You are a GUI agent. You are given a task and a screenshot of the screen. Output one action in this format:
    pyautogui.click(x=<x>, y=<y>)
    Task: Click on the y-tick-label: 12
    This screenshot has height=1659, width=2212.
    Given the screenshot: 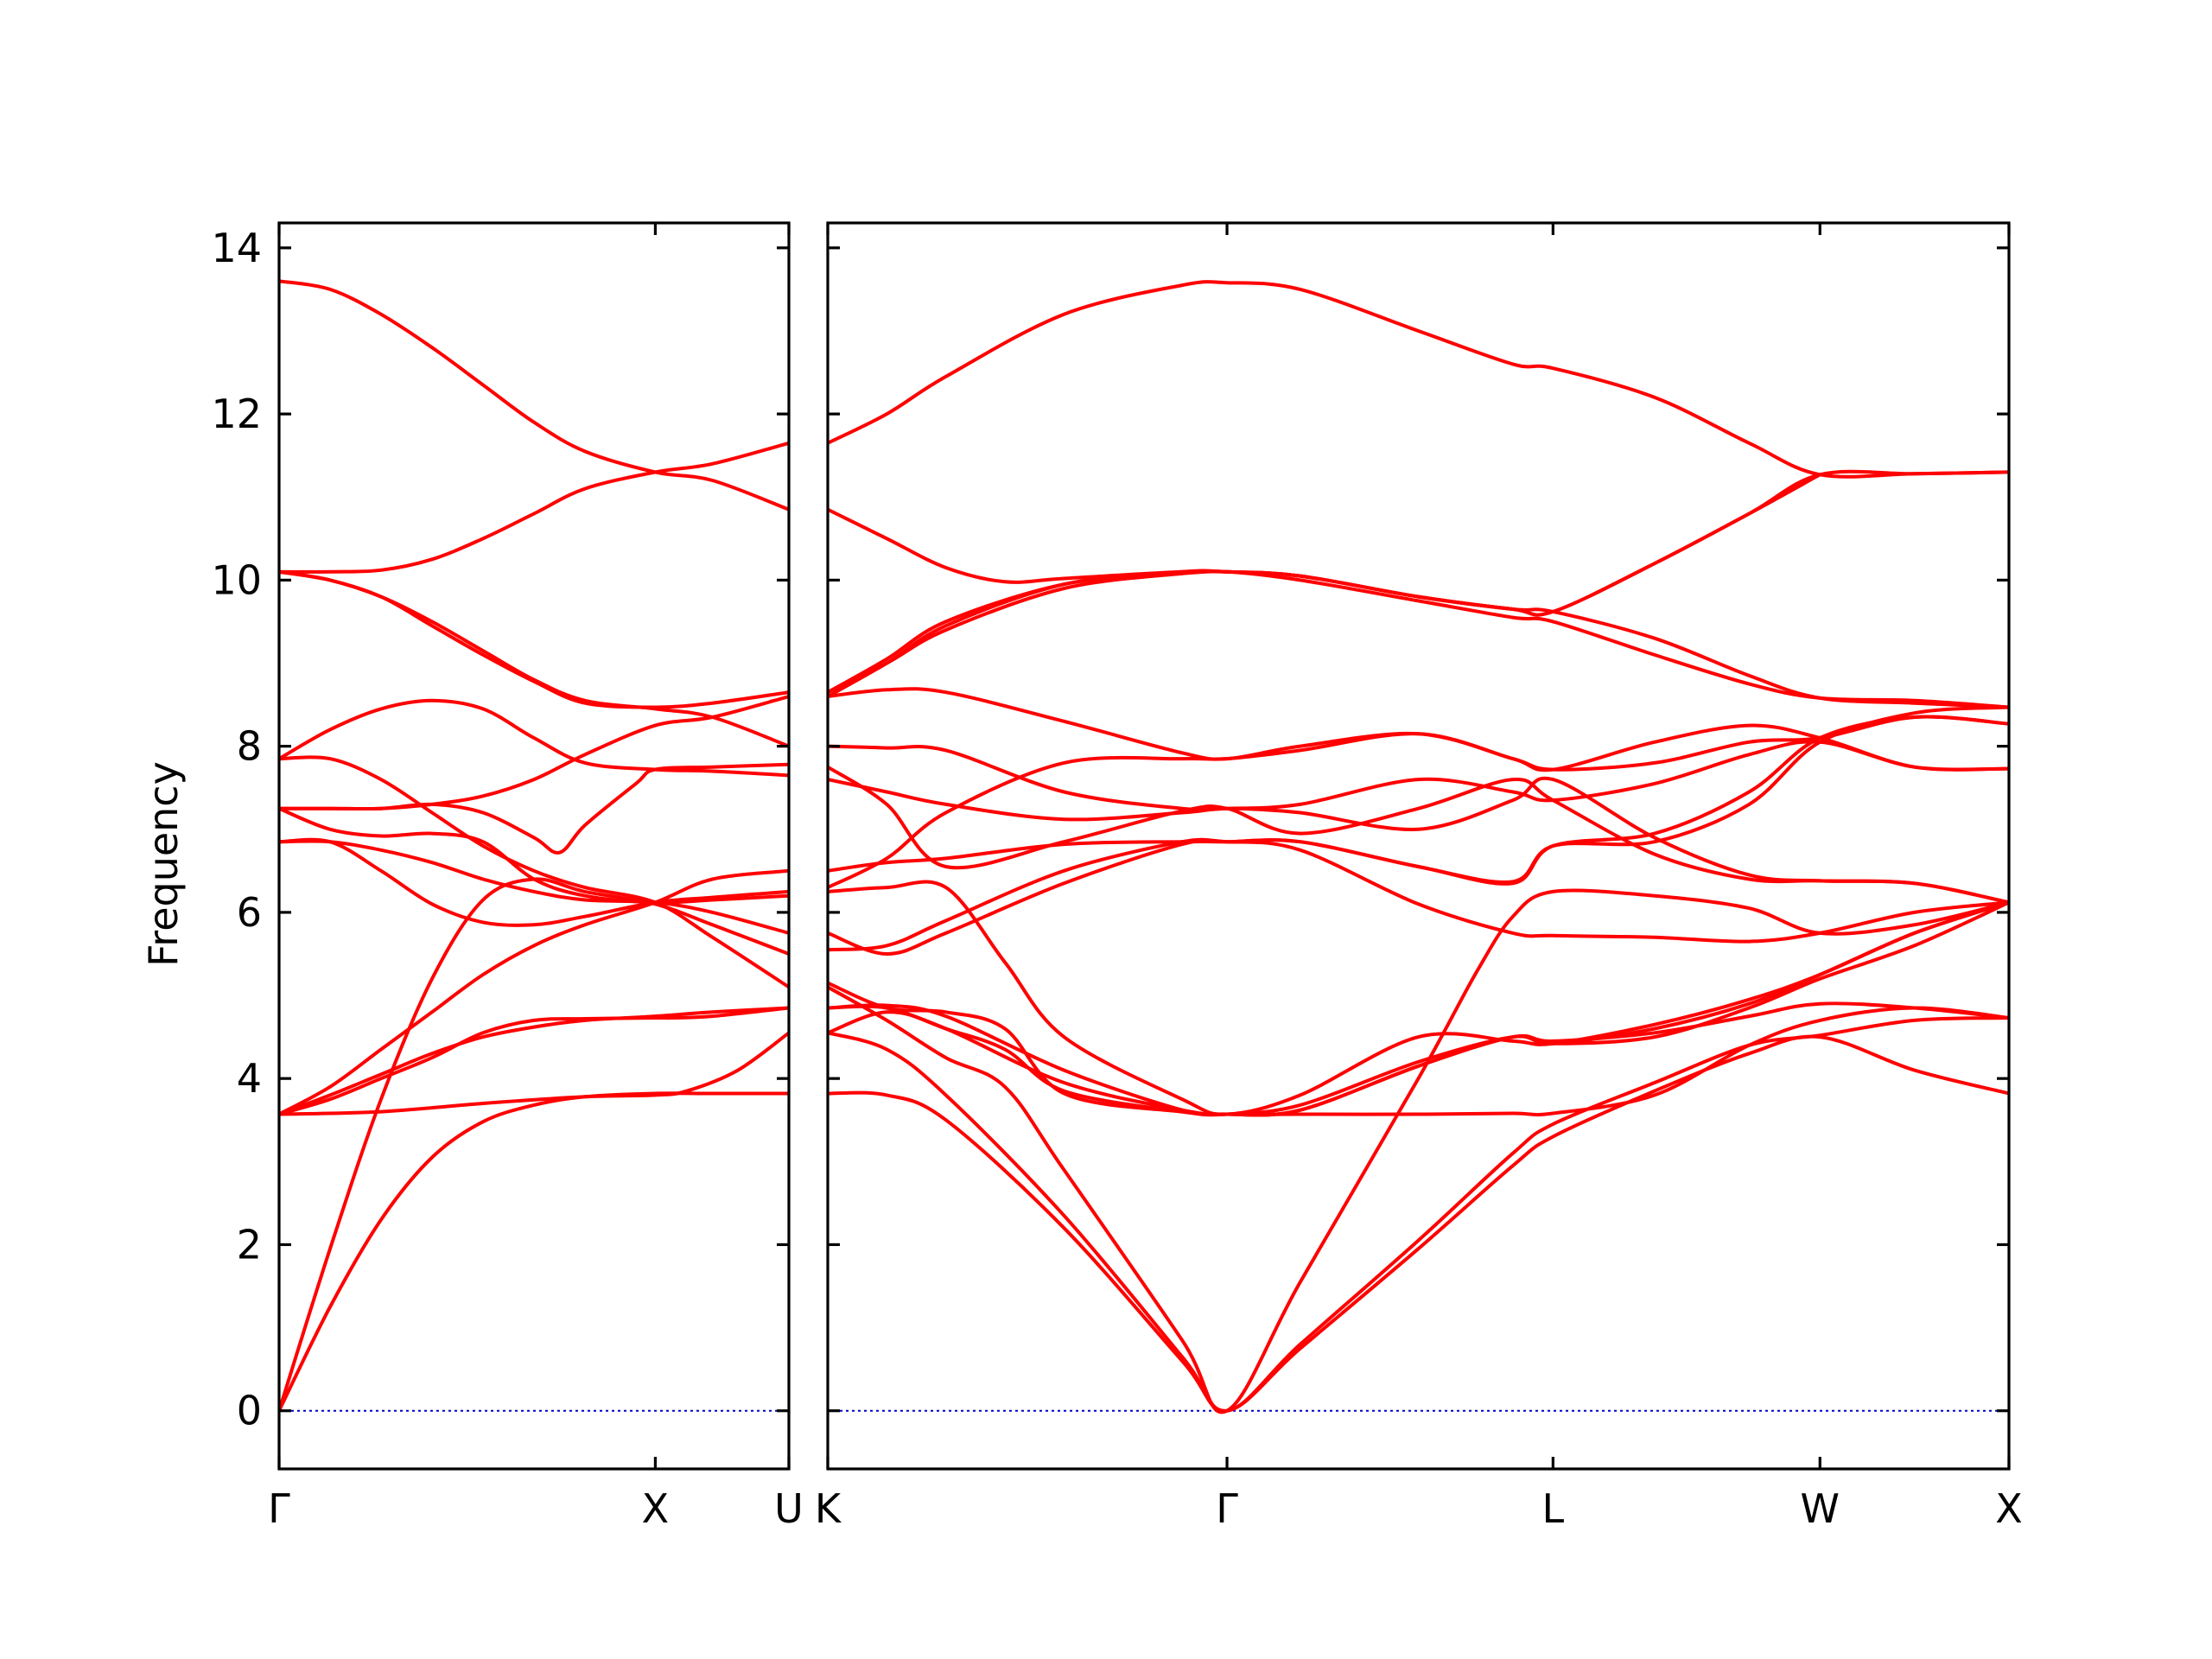 What is the action you would take?
    pyautogui.click(x=236, y=414)
    